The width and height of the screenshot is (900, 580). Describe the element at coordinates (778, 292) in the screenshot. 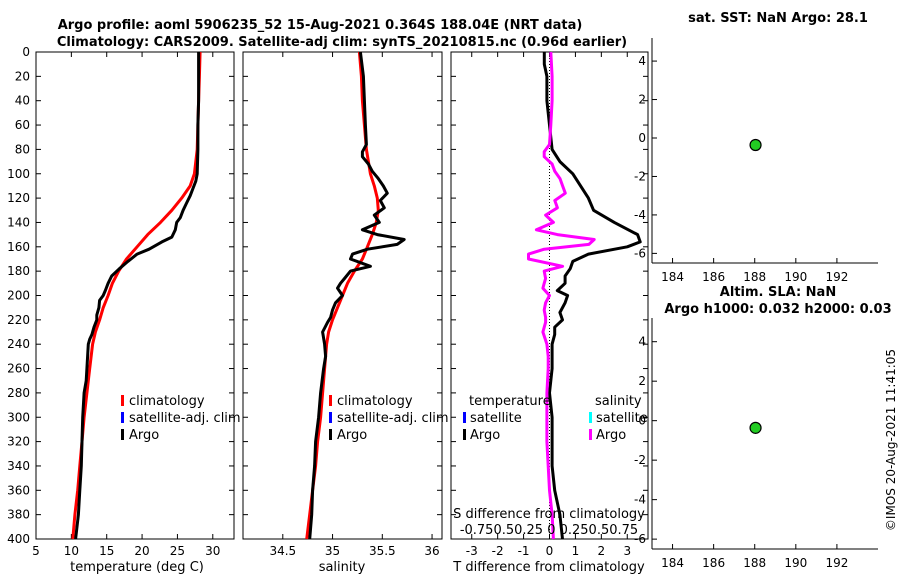

I see `sla-title: Altim. SLA: NaN` at that location.